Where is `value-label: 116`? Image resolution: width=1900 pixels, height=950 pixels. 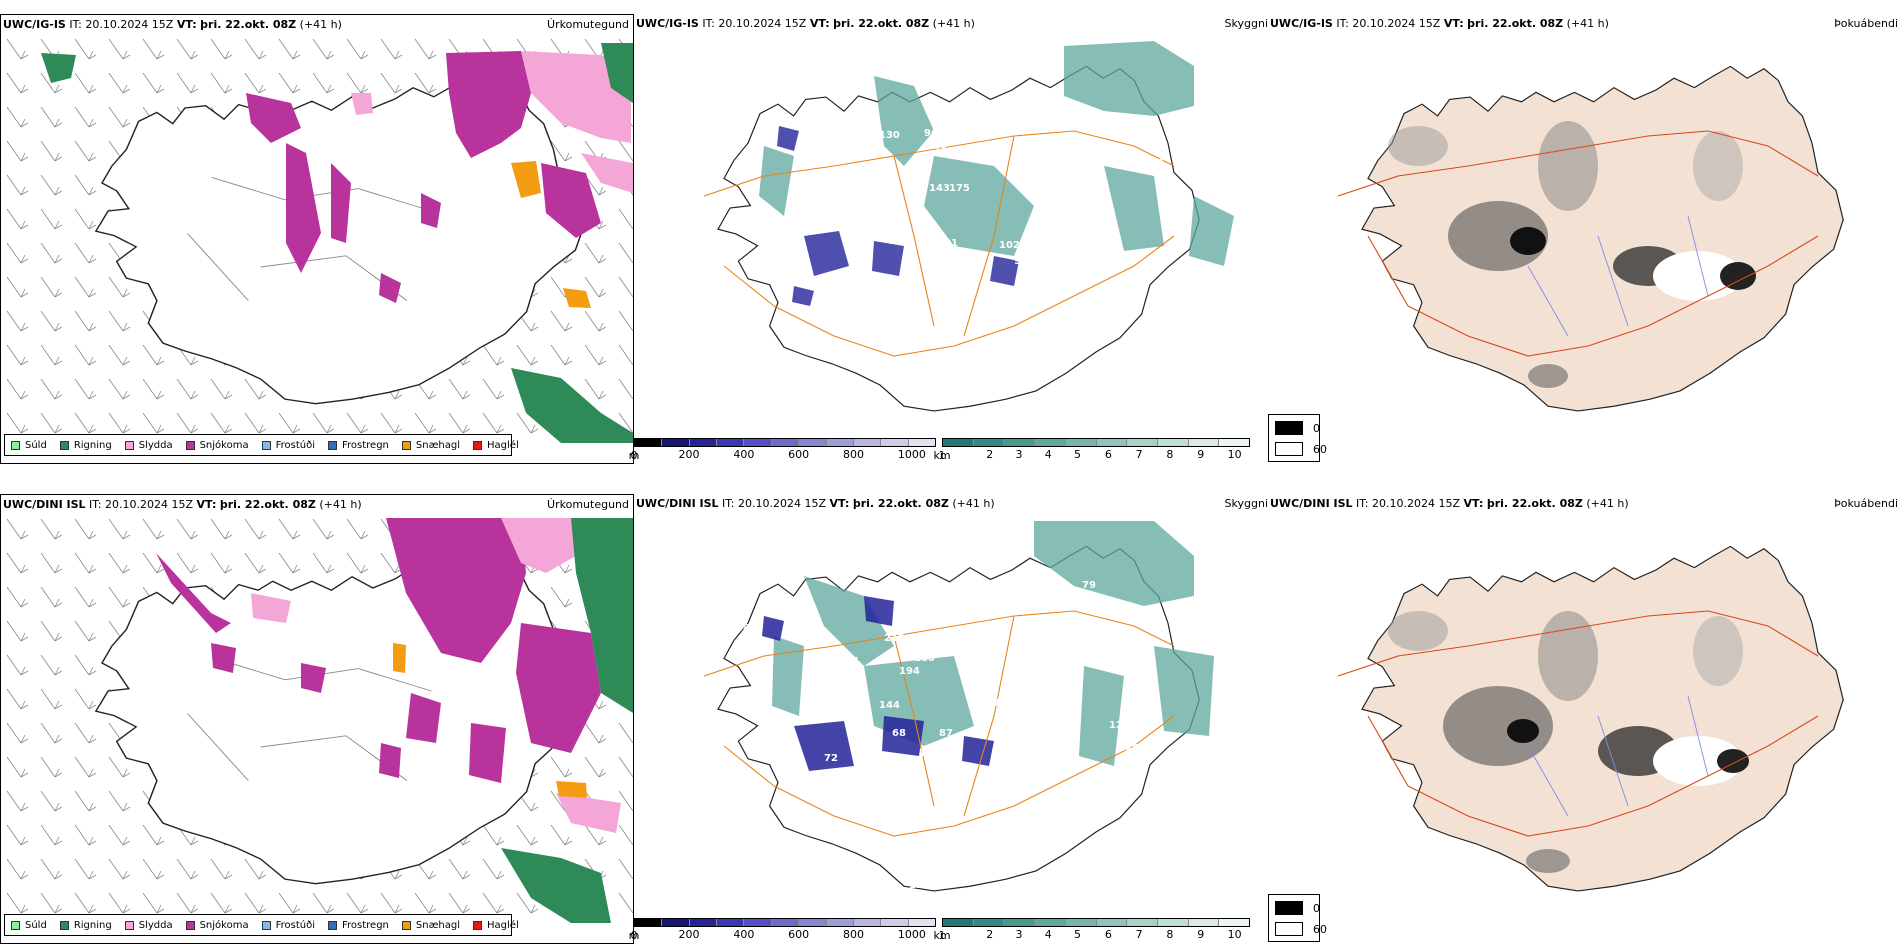 value-label: 116 is located at coordinates (934, 265).